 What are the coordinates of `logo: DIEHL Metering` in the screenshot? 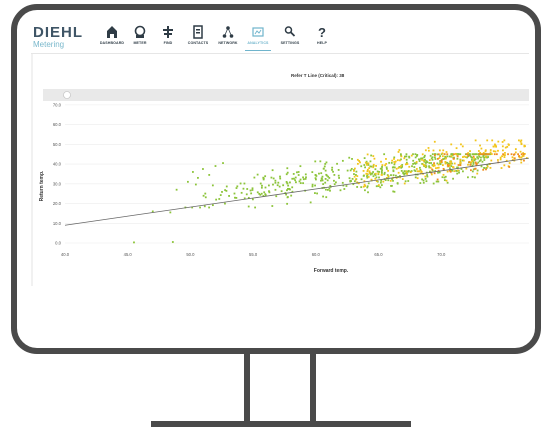 It's located at (58, 37).